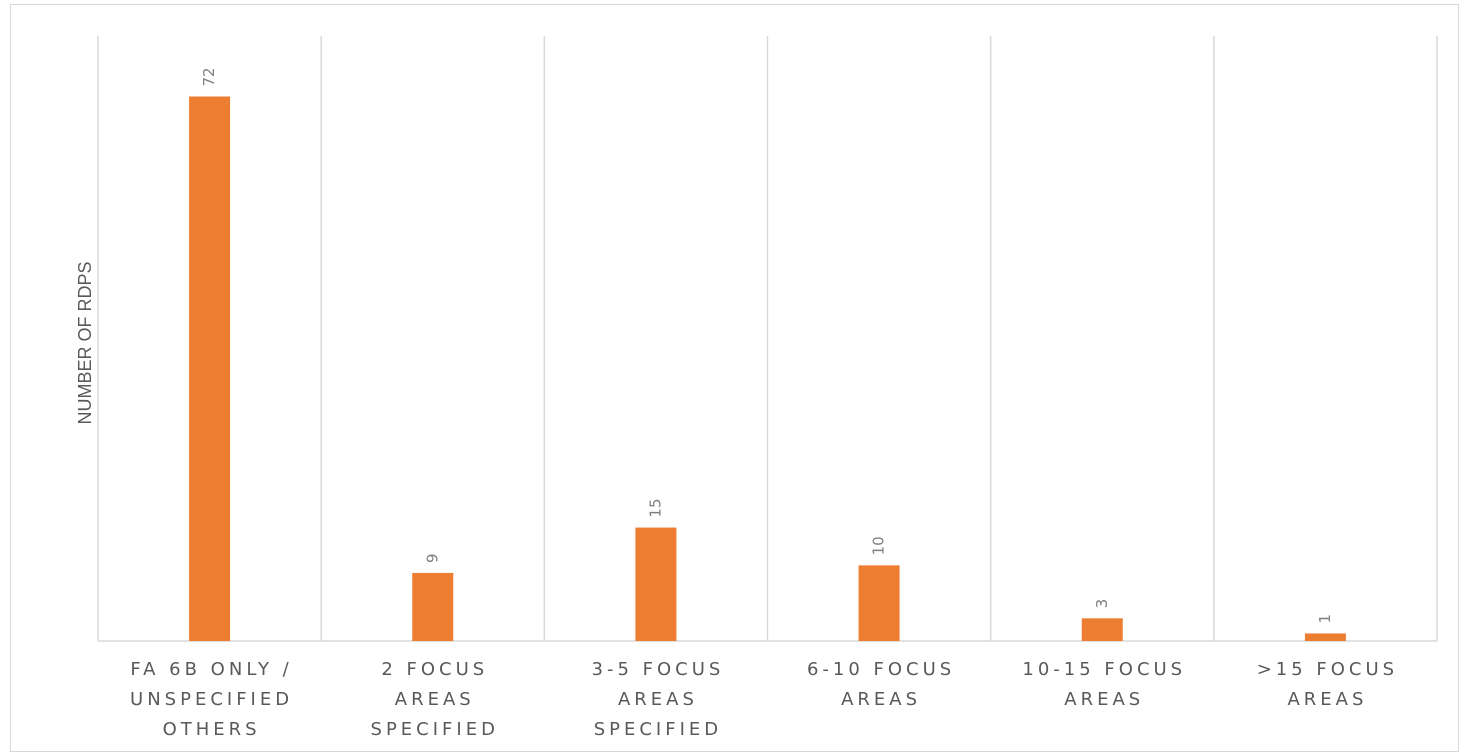 This screenshot has width=1462, height=755. What do you see at coordinates (434, 669) in the screenshot?
I see `x-tick-label: 2 FOCUS` at bounding box center [434, 669].